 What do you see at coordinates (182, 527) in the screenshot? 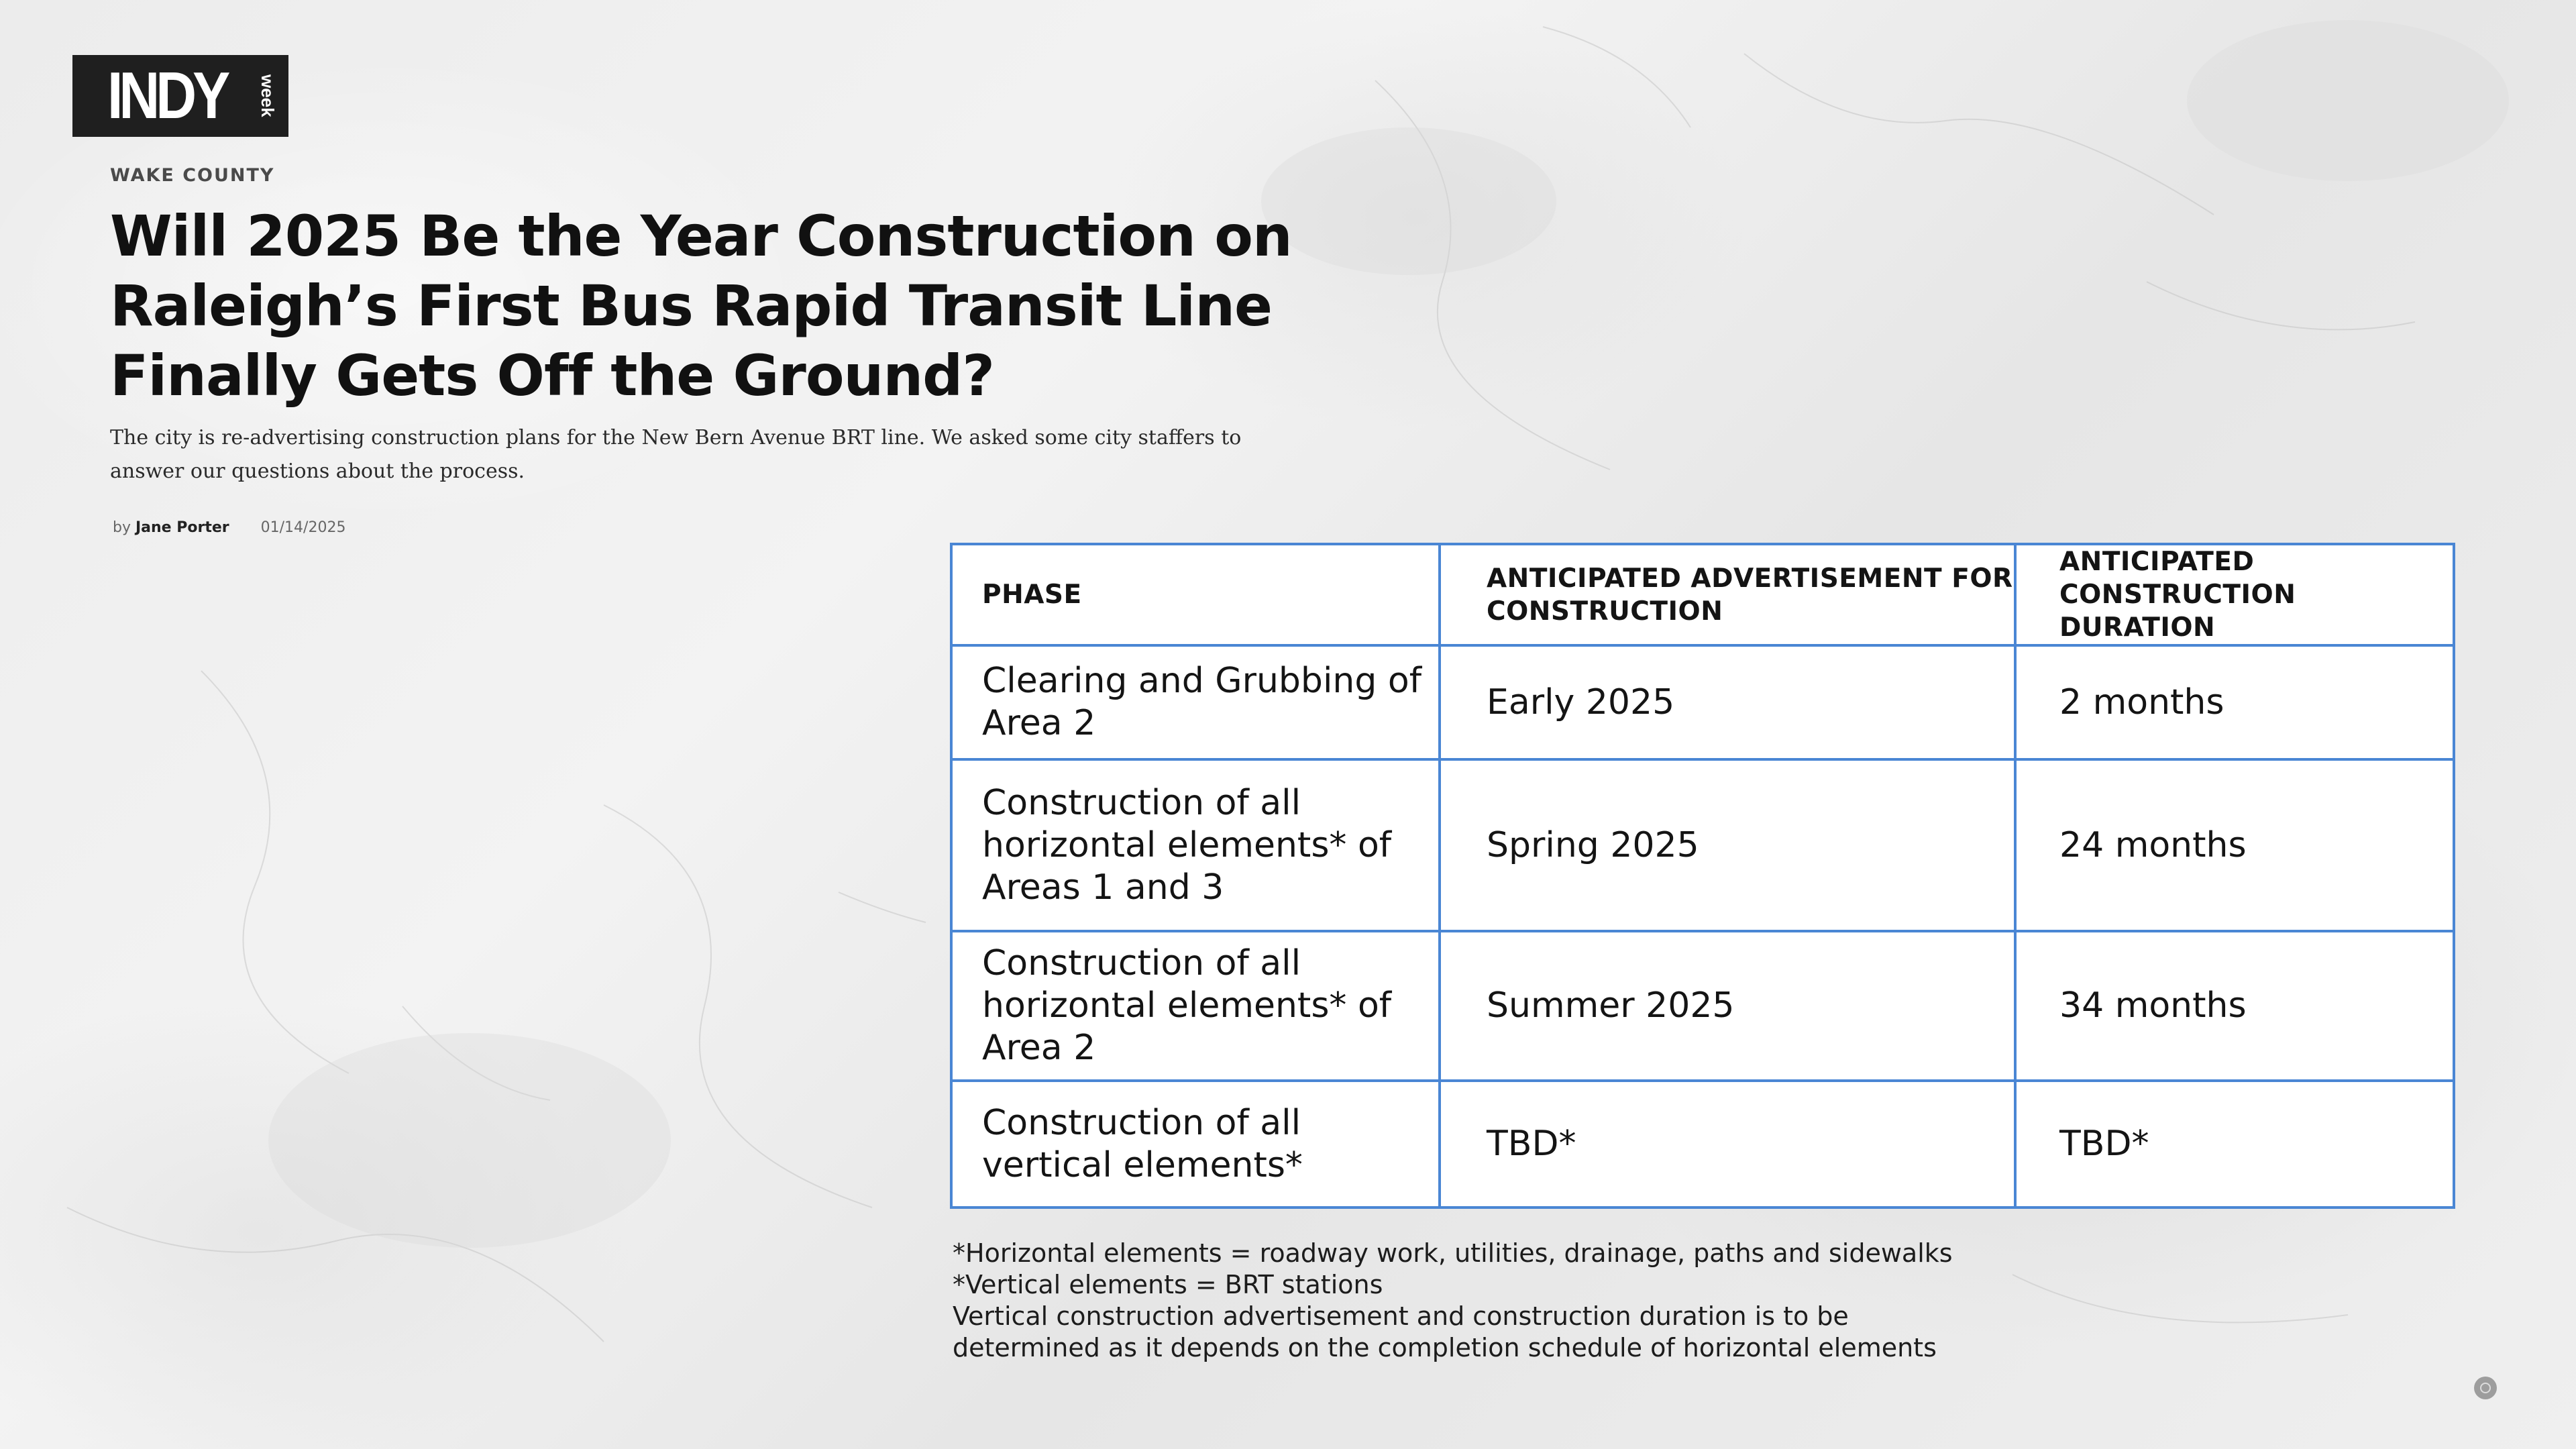
I see `author-name: Jane Porter` at bounding box center [182, 527].